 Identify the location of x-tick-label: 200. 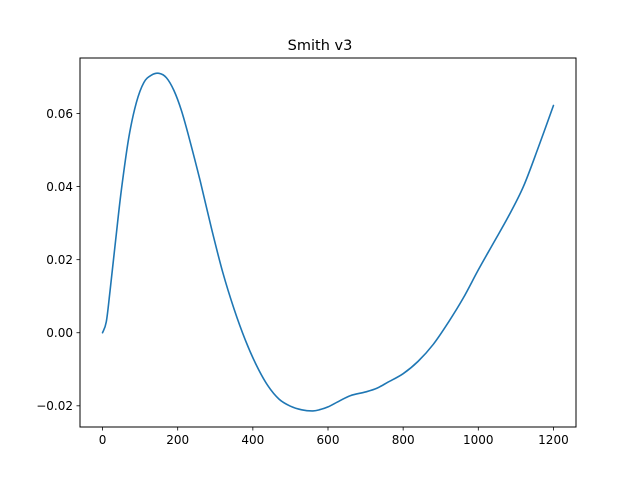
(177, 440).